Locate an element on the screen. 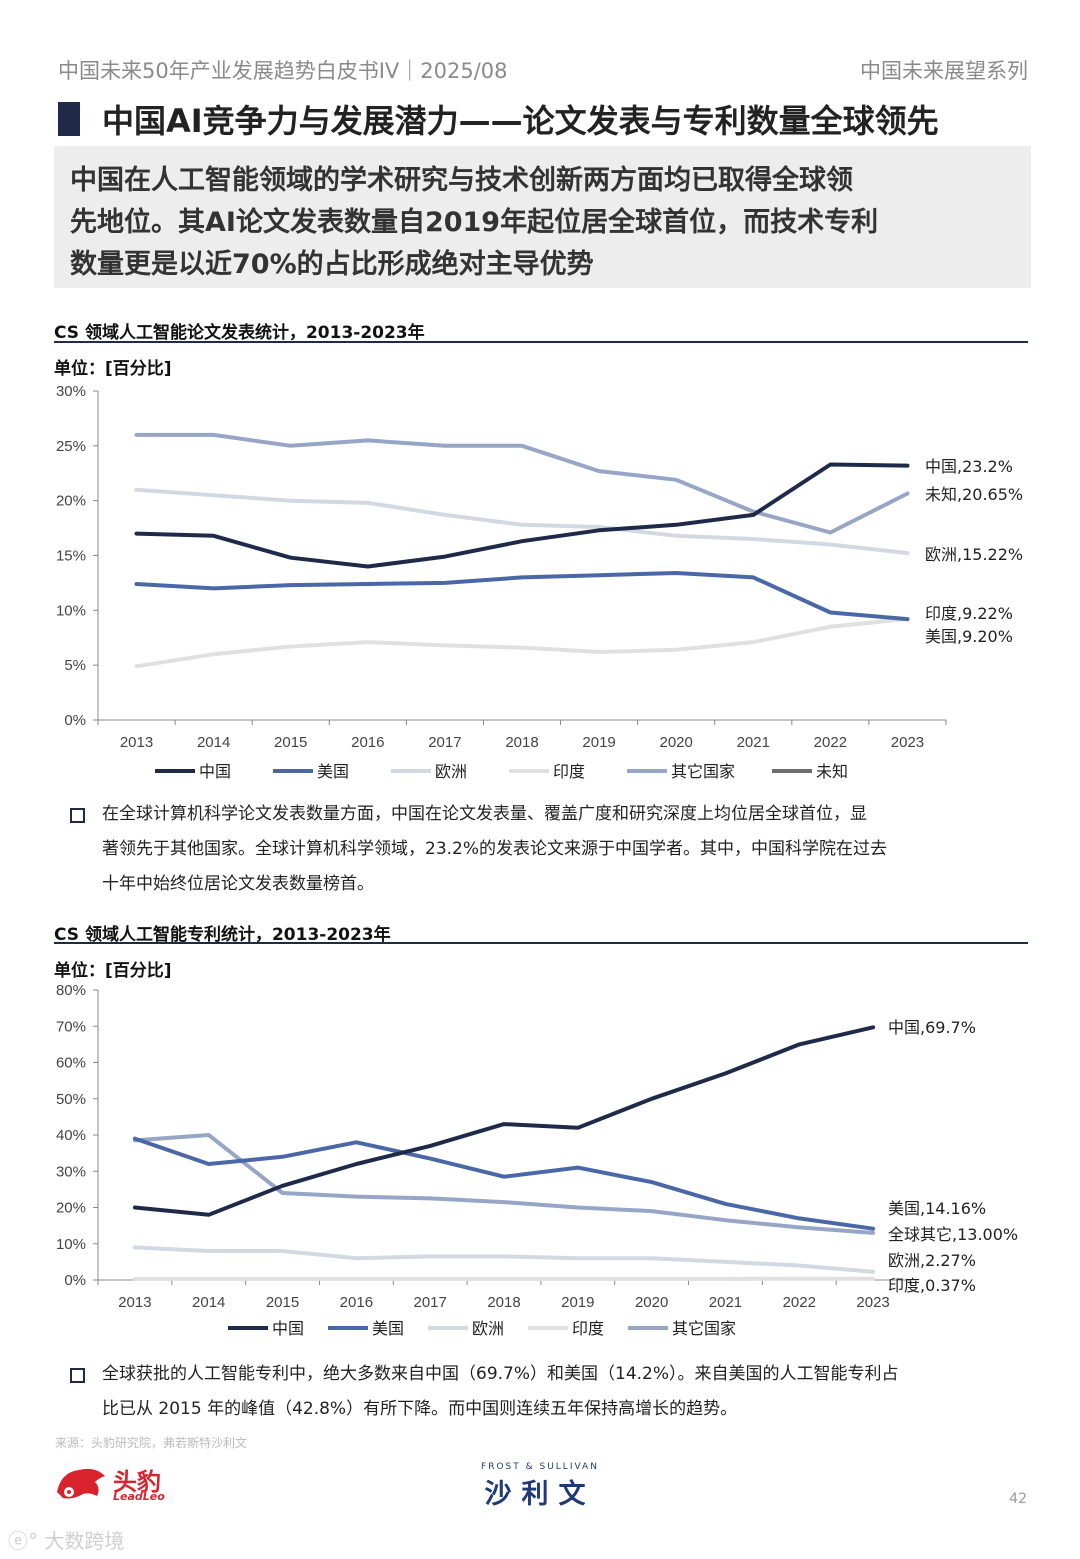 This screenshot has width=1080, height=1559. frost-sullivan-logo: FROST & SULLIVAN 沙利文 is located at coordinates (540, 1486).